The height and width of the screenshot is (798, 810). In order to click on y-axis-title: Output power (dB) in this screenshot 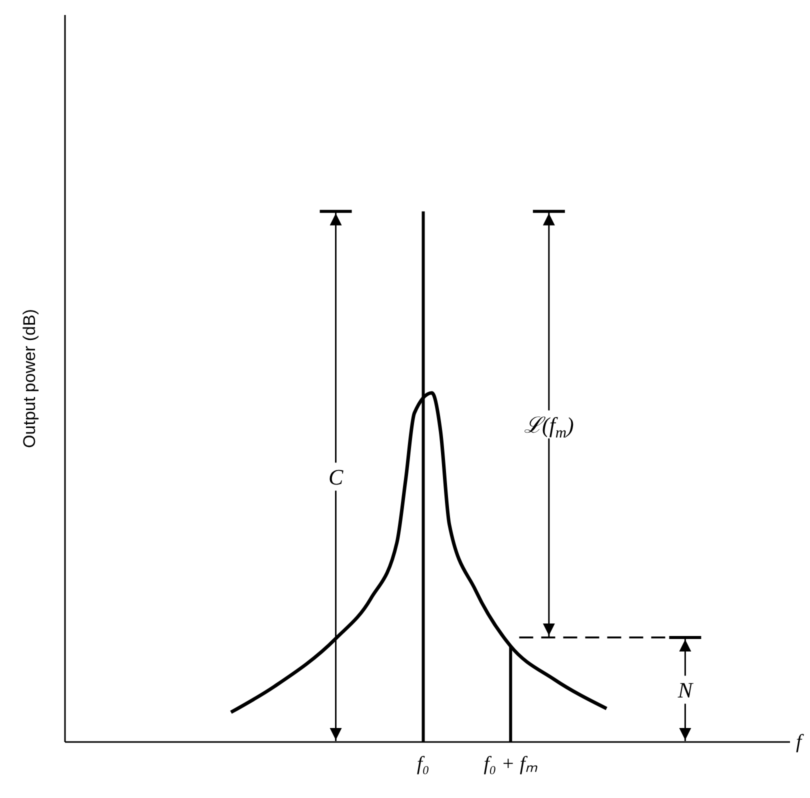, I will do `click(29, 378)`.